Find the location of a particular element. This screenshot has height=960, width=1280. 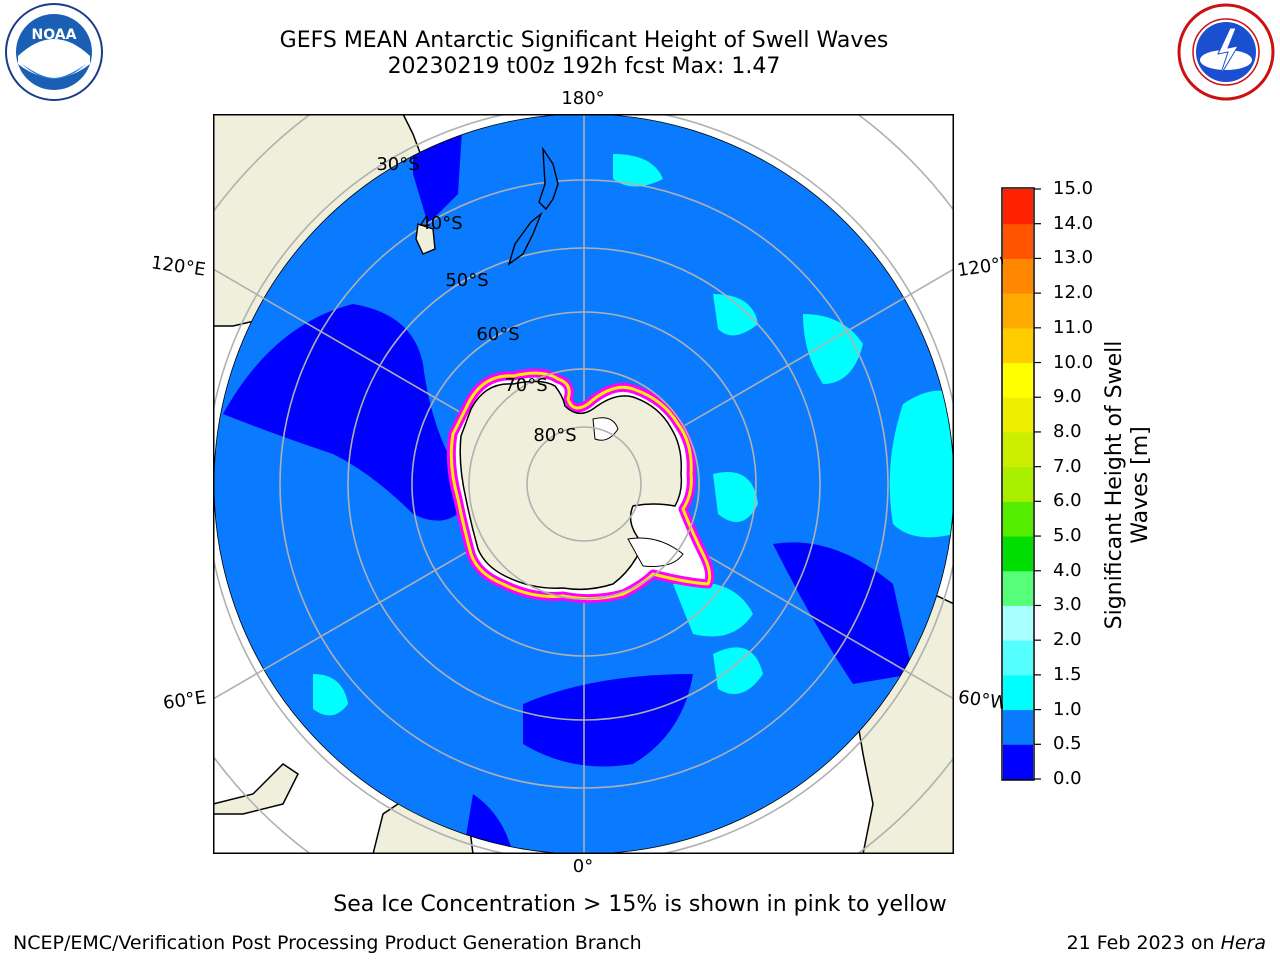

colorbar-tick-label: 0.5 is located at coordinates (1067, 744).